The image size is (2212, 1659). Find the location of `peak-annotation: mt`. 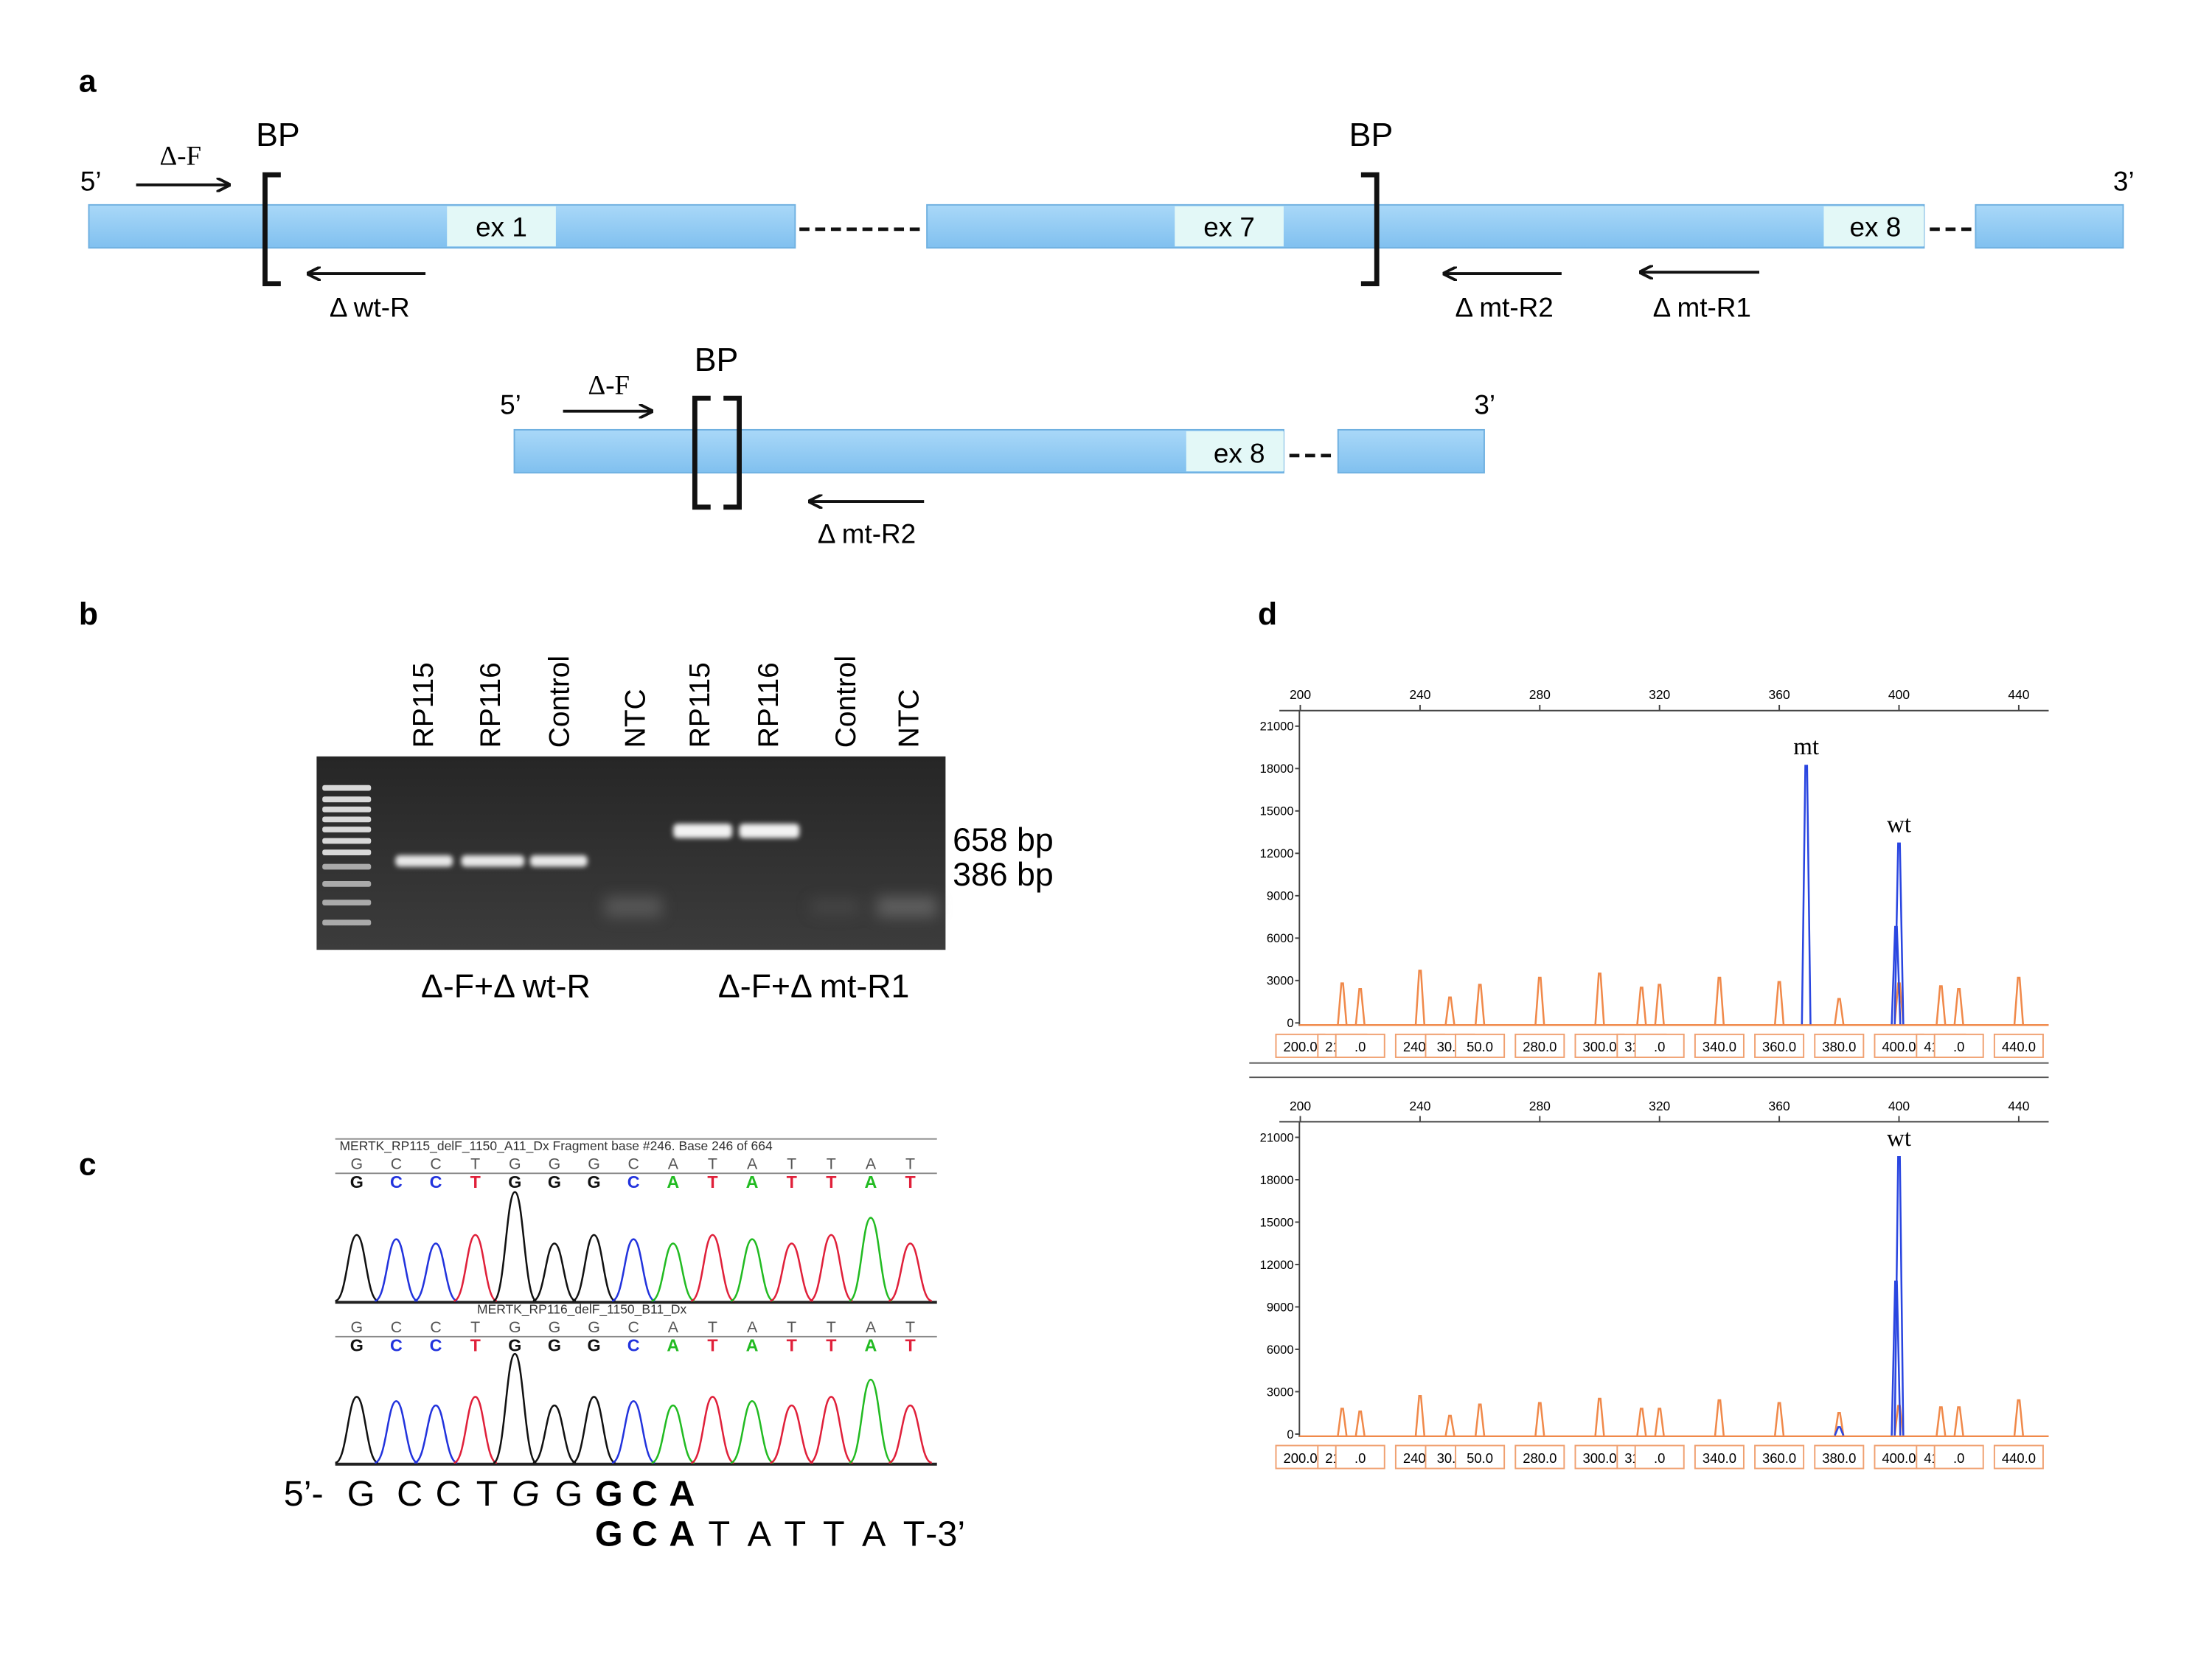

peak-annotation: mt is located at coordinates (1806, 747).